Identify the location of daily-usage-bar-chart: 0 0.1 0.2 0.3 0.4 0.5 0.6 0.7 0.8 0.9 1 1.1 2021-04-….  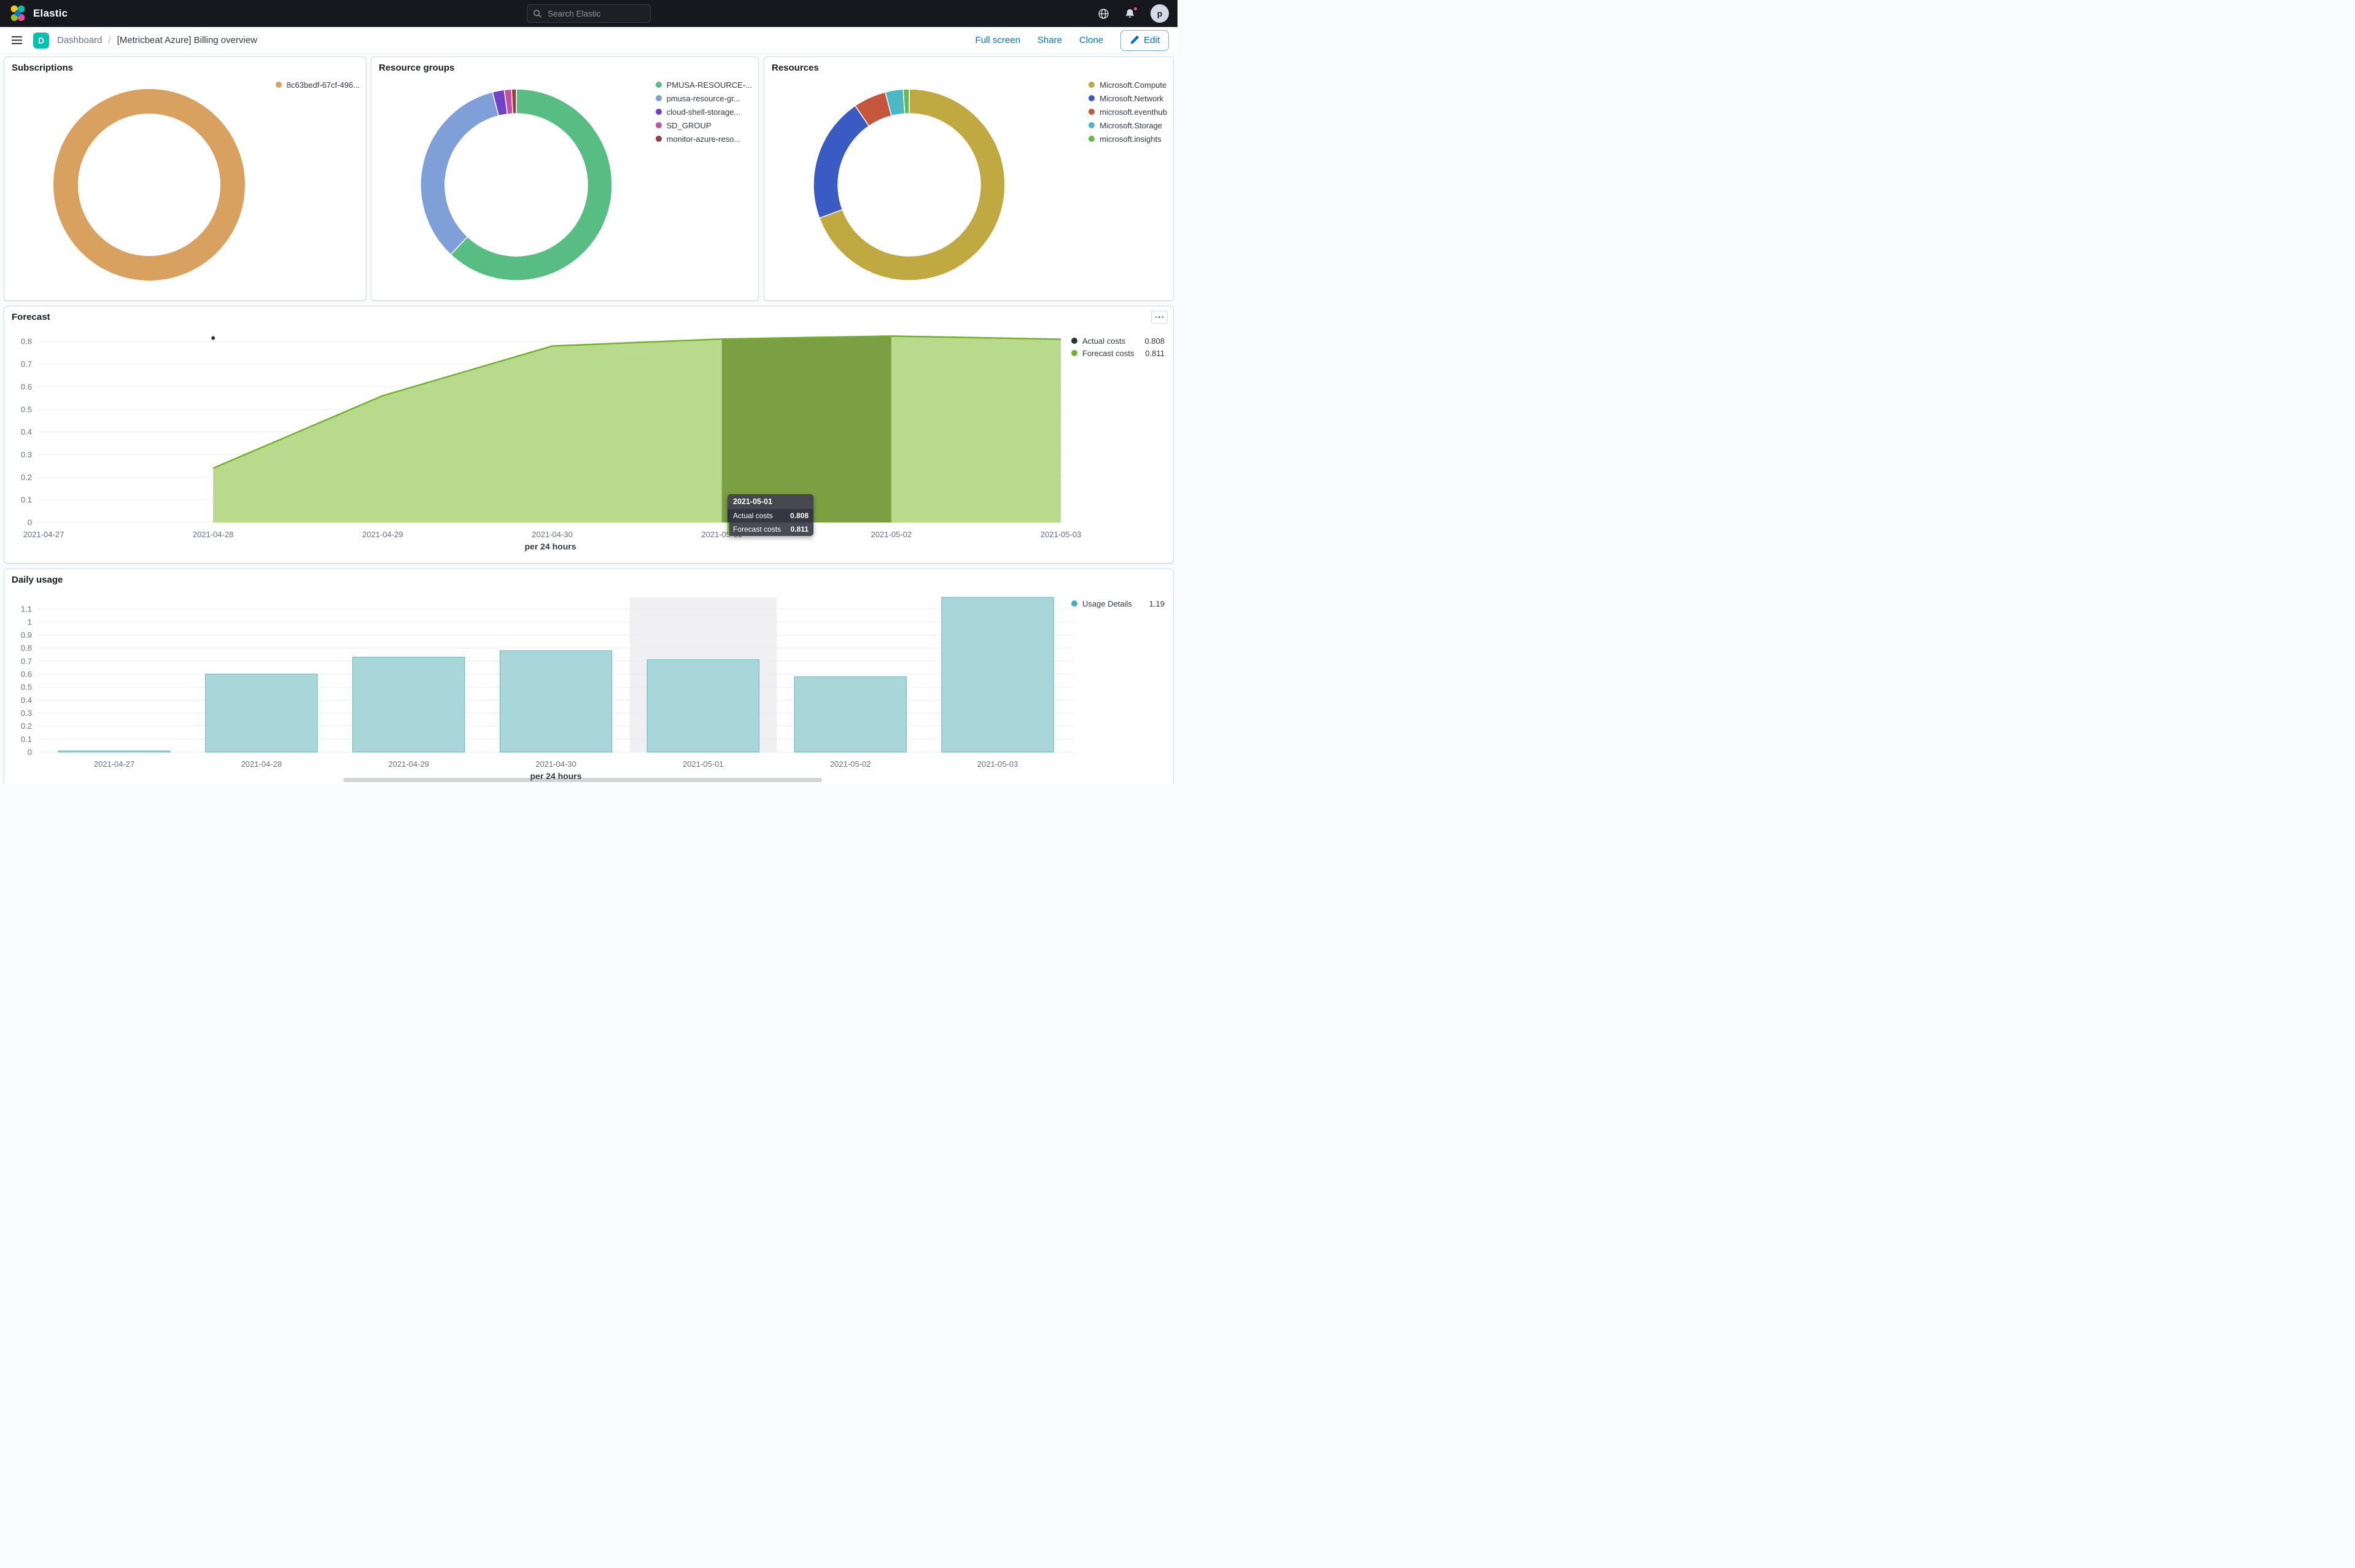
(588, 686).